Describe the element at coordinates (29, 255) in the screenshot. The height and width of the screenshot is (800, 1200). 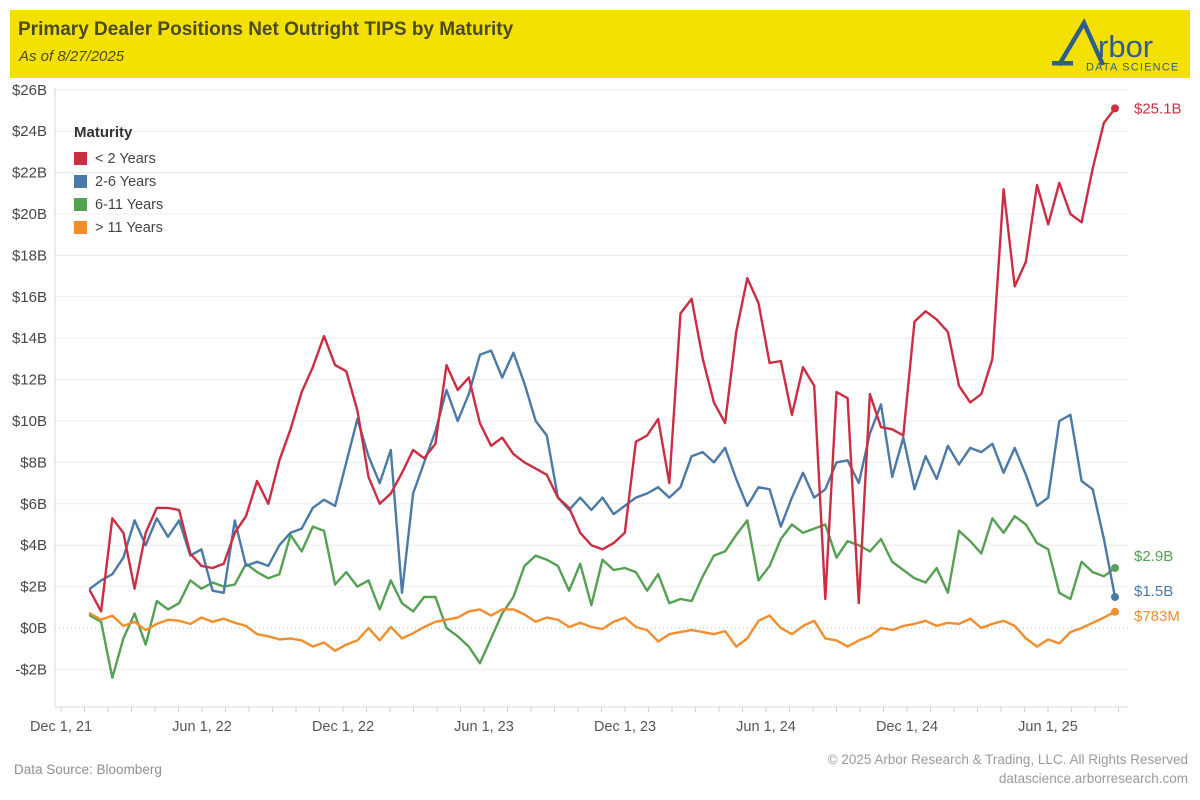
I see `y-axis-label: $18B` at that location.